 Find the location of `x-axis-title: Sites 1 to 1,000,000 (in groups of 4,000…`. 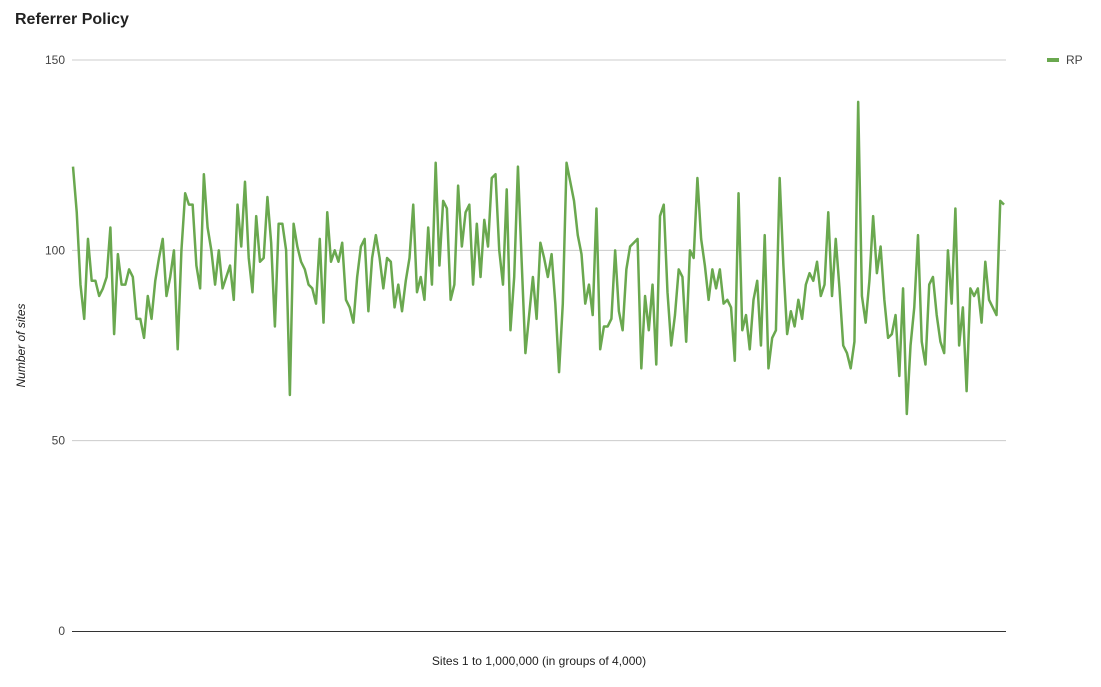

x-axis-title: Sites 1 to 1,000,000 (in groups of 4,000… is located at coordinates (539, 661).